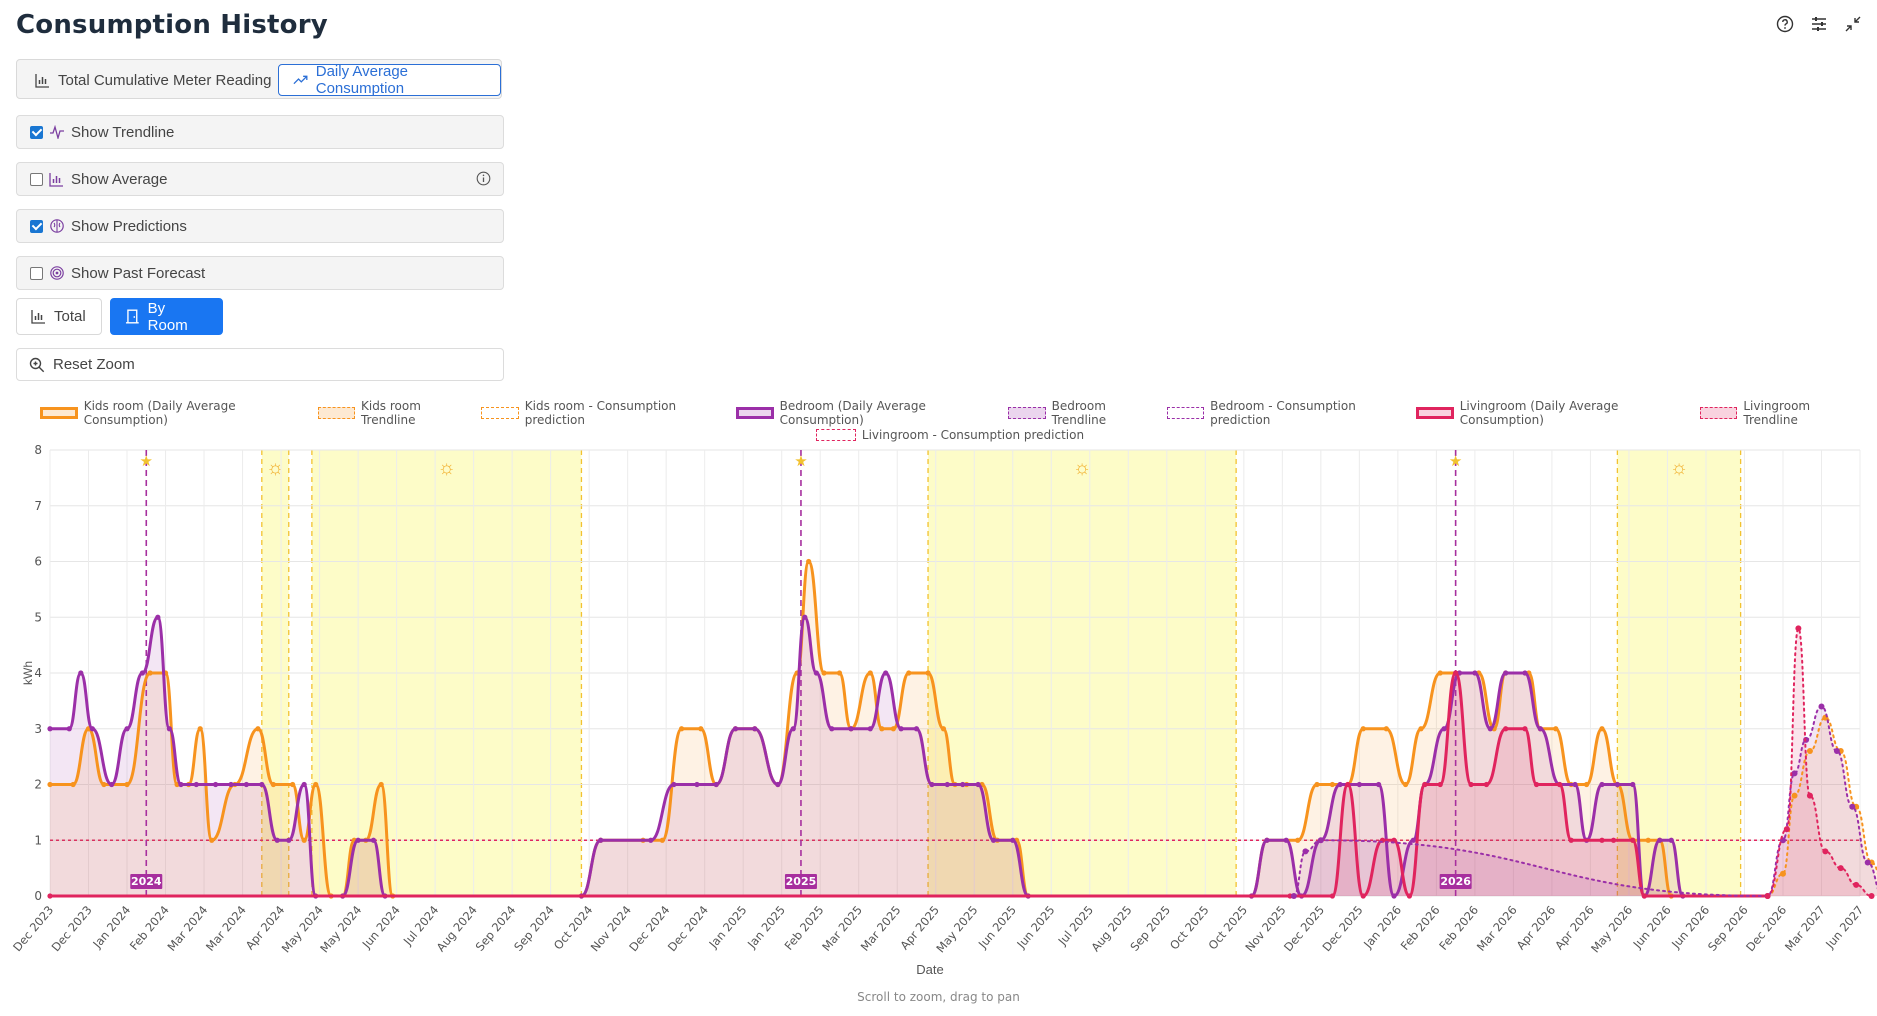  I want to click on star-icon: ★, so click(146, 461).